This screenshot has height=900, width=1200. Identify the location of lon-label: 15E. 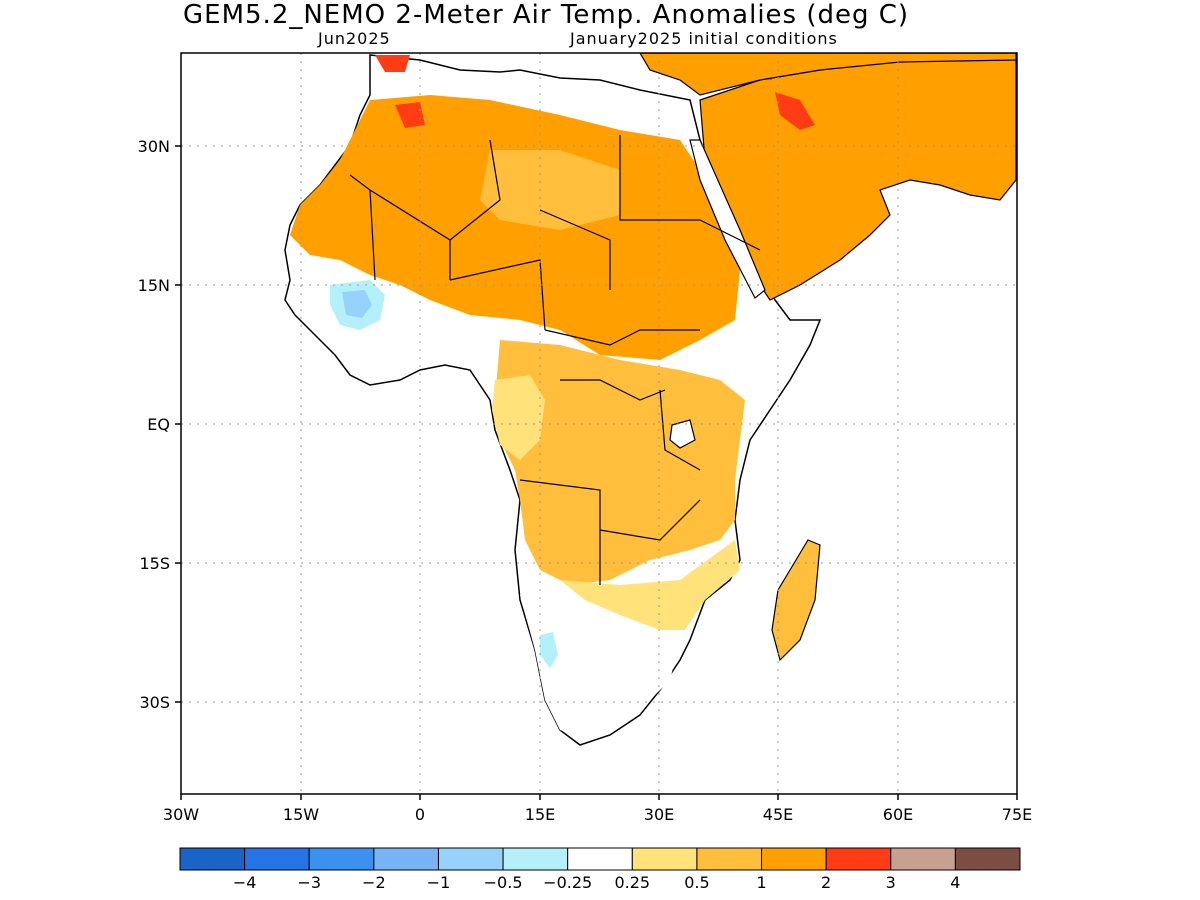
(540, 814).